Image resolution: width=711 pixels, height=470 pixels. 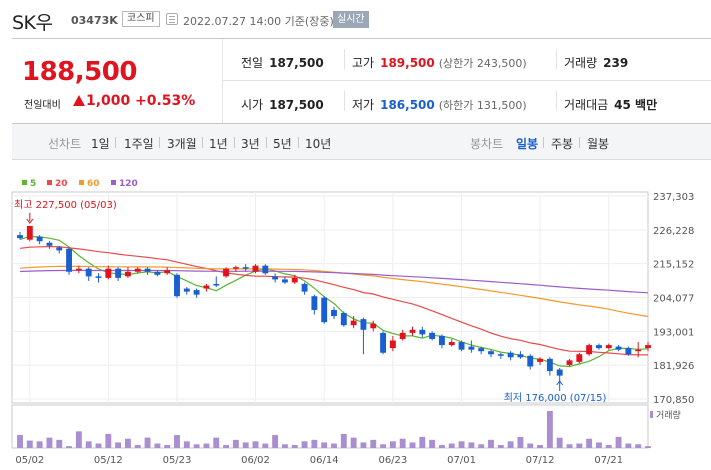 What do you see at coordinates (218, 144) in the screenshot?
I see `period-1y: 1년` at bounding box center [218, 144].